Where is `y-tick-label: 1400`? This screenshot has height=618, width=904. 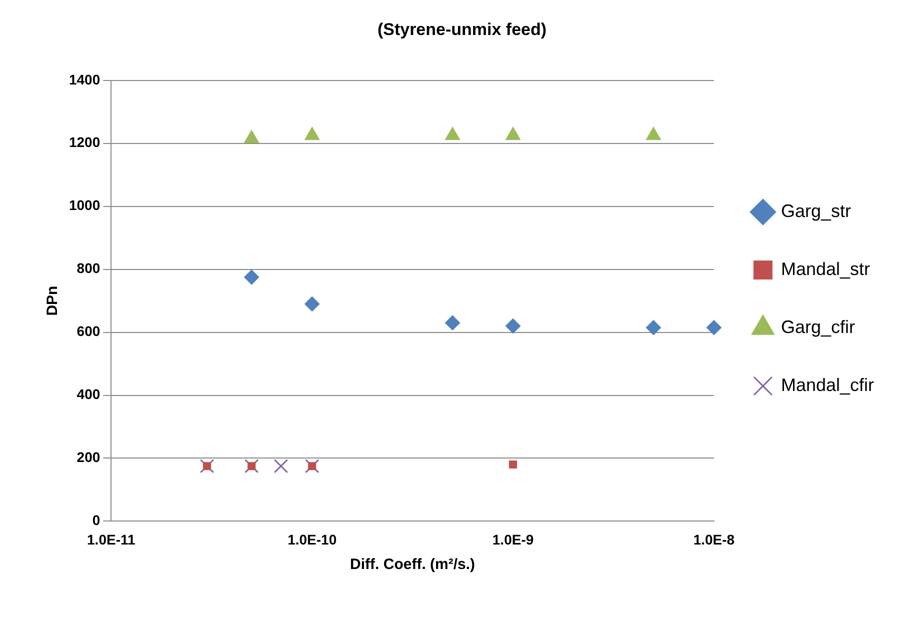
y-tick-label: 1400 is located at coordinates (84, 79).